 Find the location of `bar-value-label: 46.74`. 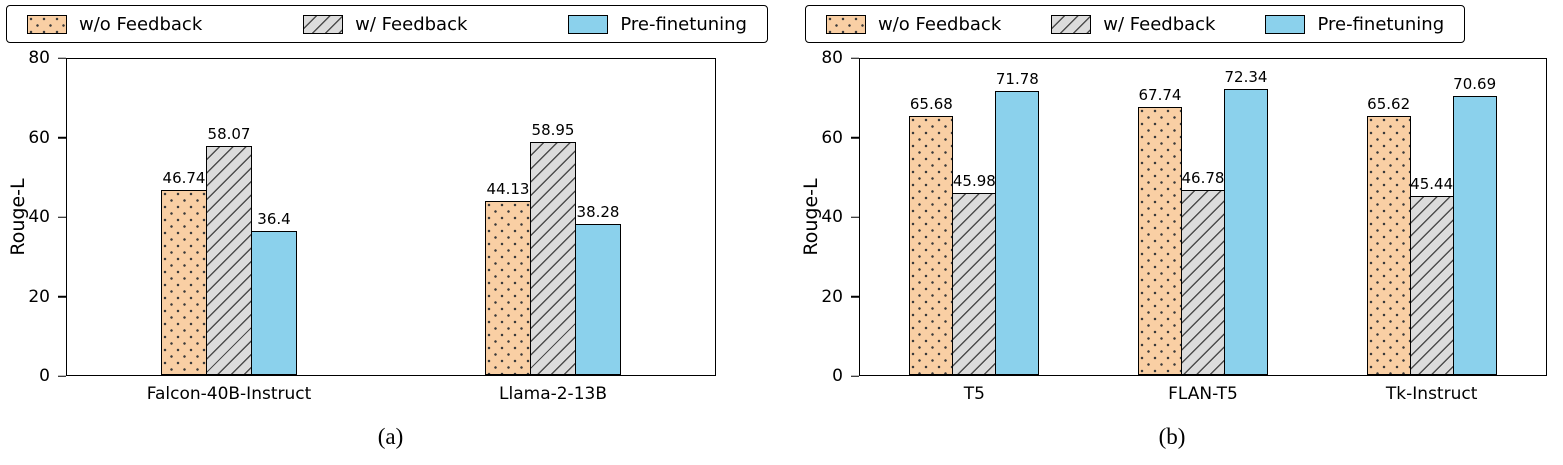

bar-value-label: 46.74 is located at coordinates (184, 178).